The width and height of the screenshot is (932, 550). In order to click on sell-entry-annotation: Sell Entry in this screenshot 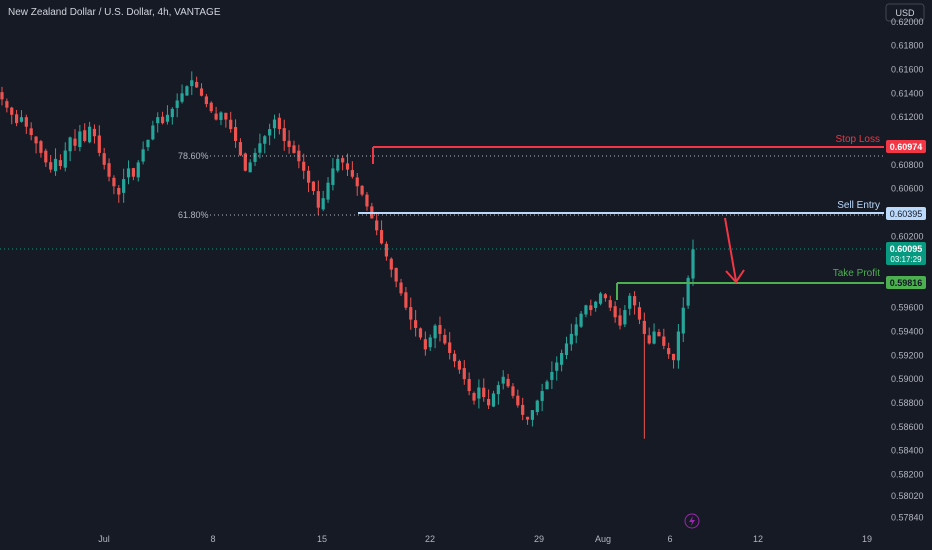, I will do `click(621, 207)`.